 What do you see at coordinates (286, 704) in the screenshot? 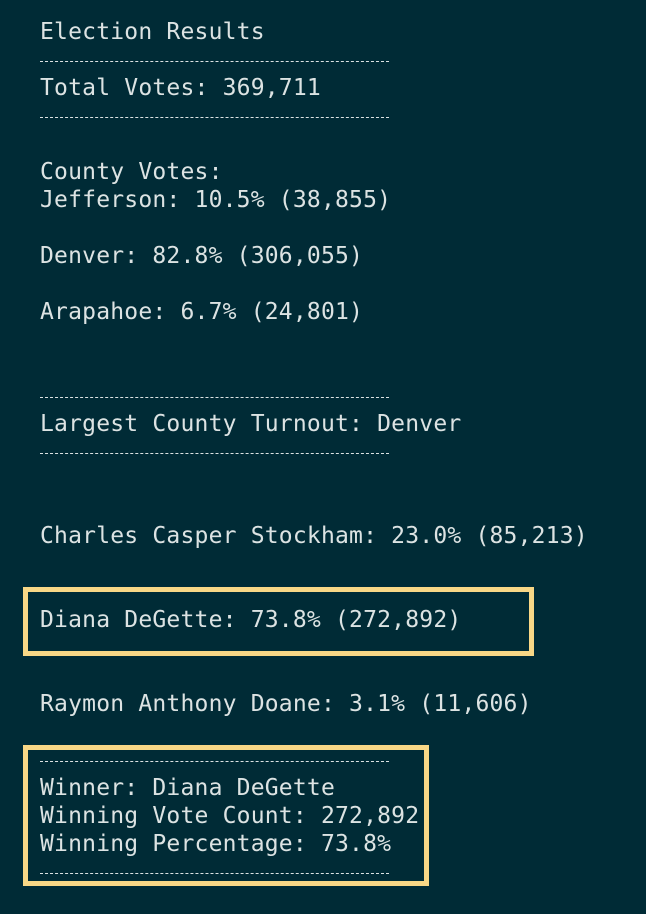
I see `candidate-line-doane: Raymon Anthony Doane: 3.1% (11,606)` at bounding box center [286, 704].